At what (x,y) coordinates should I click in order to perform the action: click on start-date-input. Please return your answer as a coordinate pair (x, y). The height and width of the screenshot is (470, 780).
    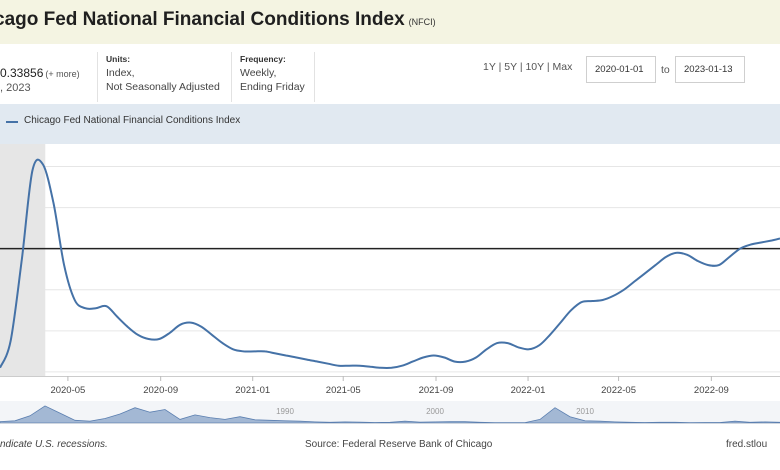
    Looking at the image, I should click on (621, 69).